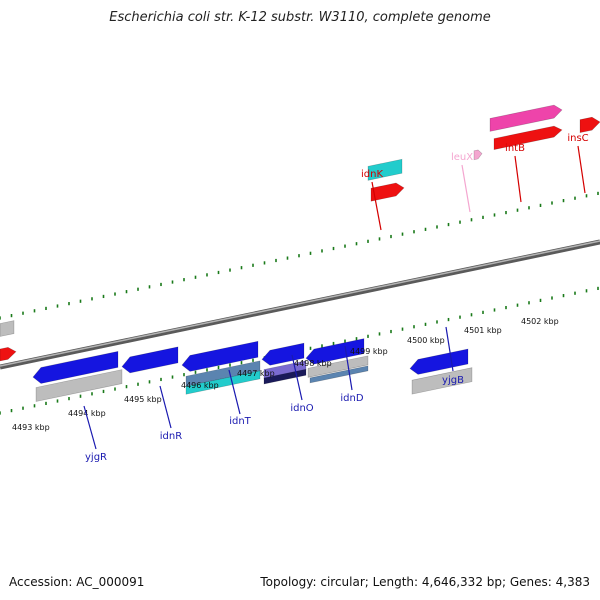  What do you see at coordinates (449, 349) in the screenshot?
I see `yjgB-leader-line` at bounding box center [449, 349].